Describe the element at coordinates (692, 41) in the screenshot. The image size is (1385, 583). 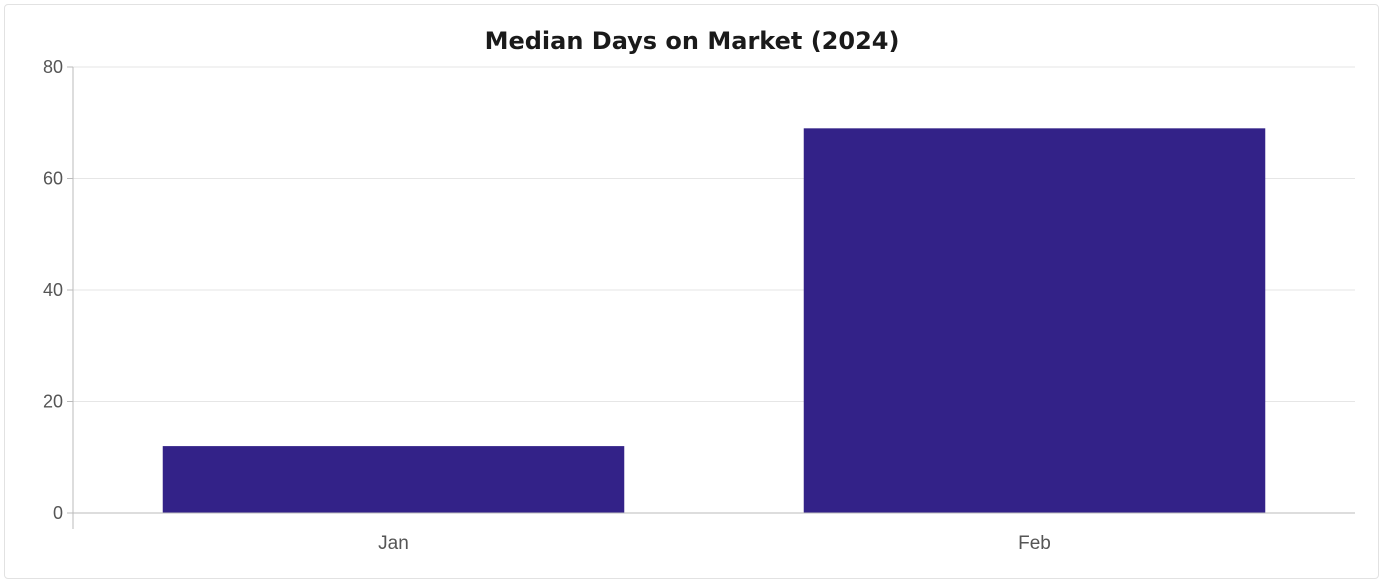
I see `chart-title: Median Days on Market (2024)` at that location.